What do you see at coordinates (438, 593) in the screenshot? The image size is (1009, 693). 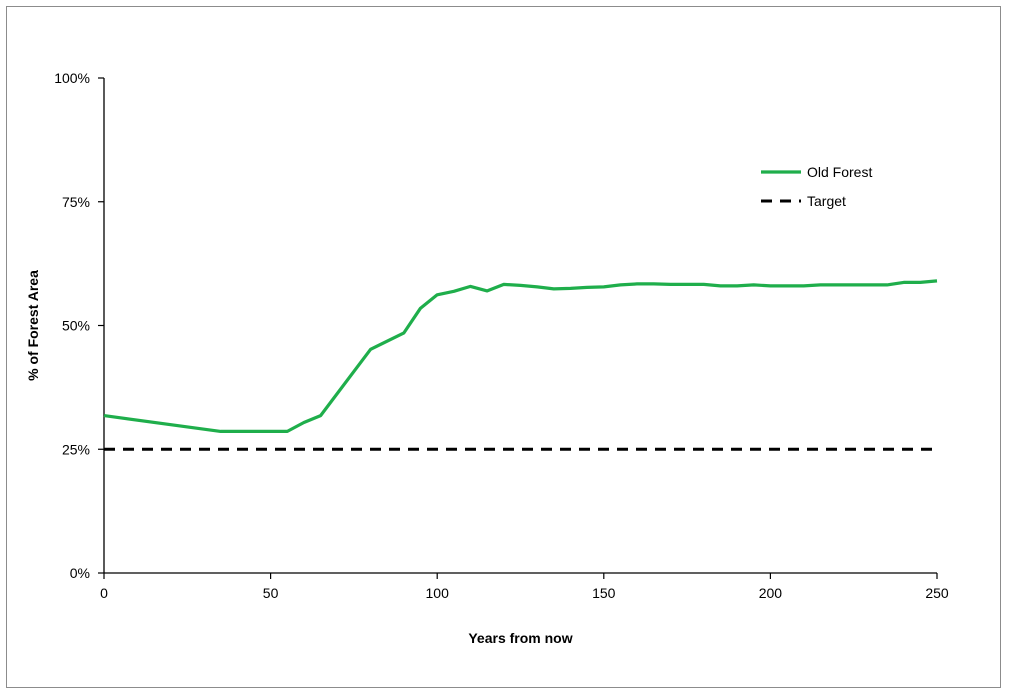 I see `x-tick-label: 100` at bounding box center [438, 593].